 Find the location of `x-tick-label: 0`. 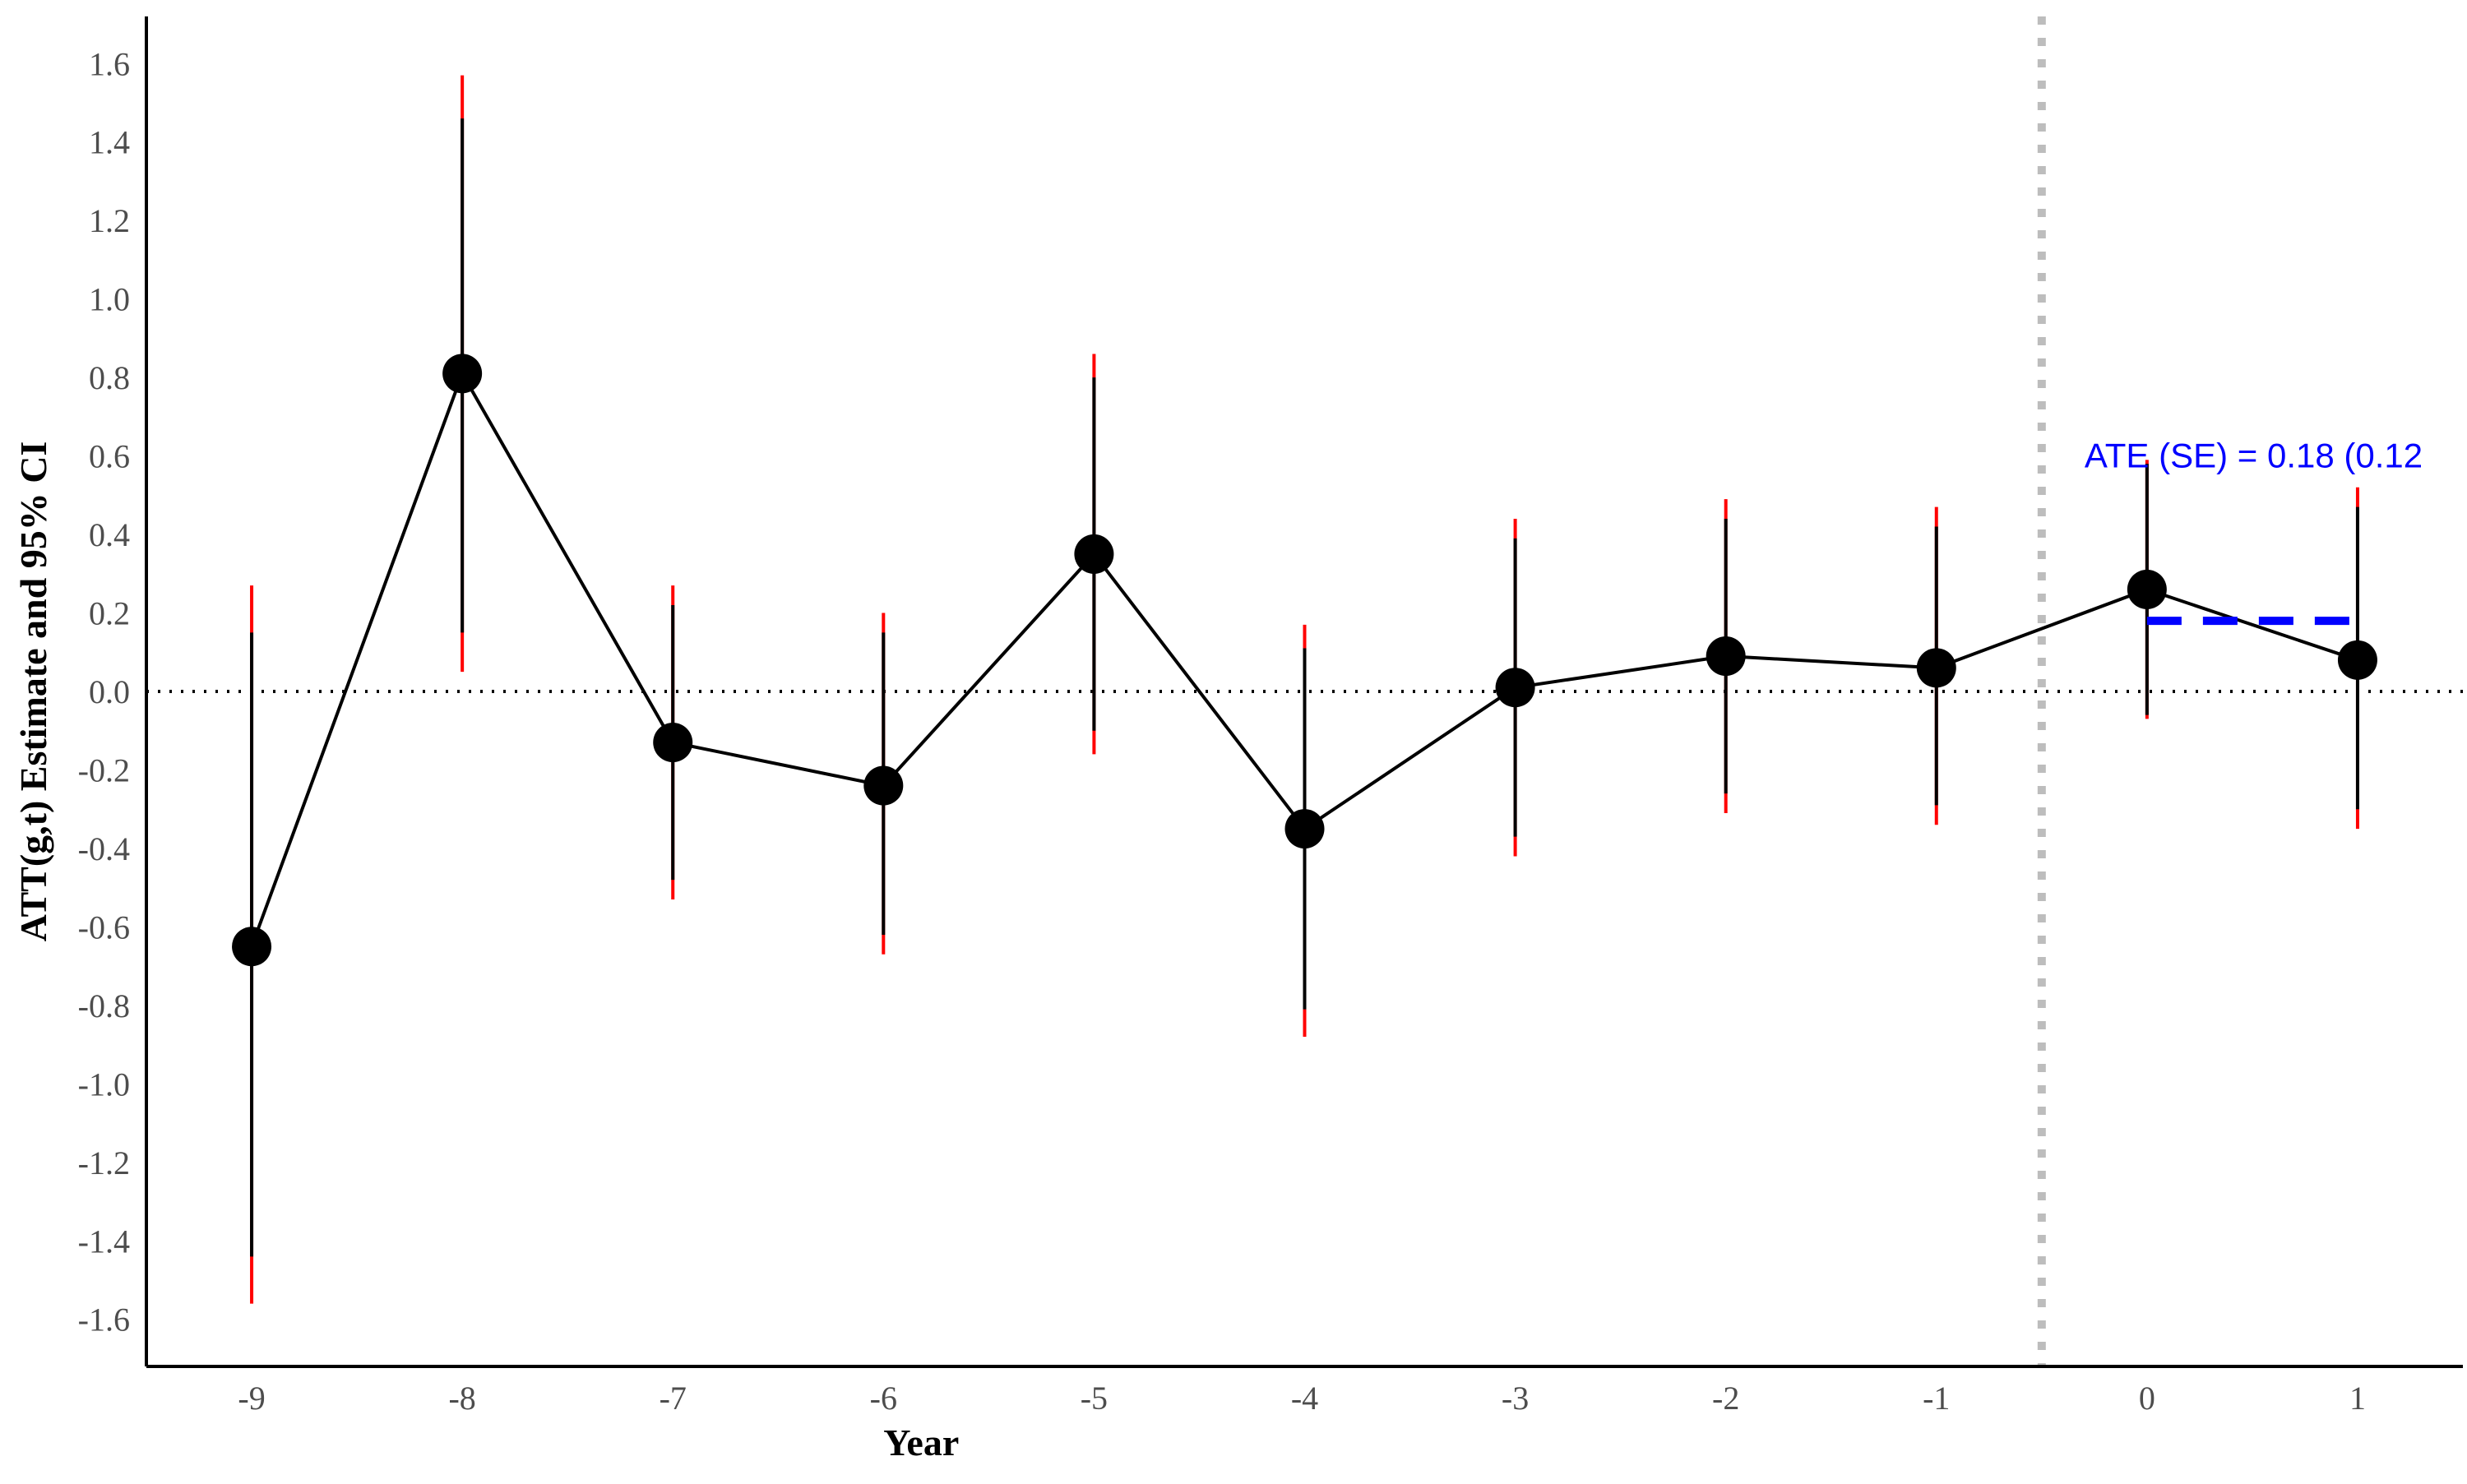

x-tick-label: 0 is located at coordinates (2147, 1398).